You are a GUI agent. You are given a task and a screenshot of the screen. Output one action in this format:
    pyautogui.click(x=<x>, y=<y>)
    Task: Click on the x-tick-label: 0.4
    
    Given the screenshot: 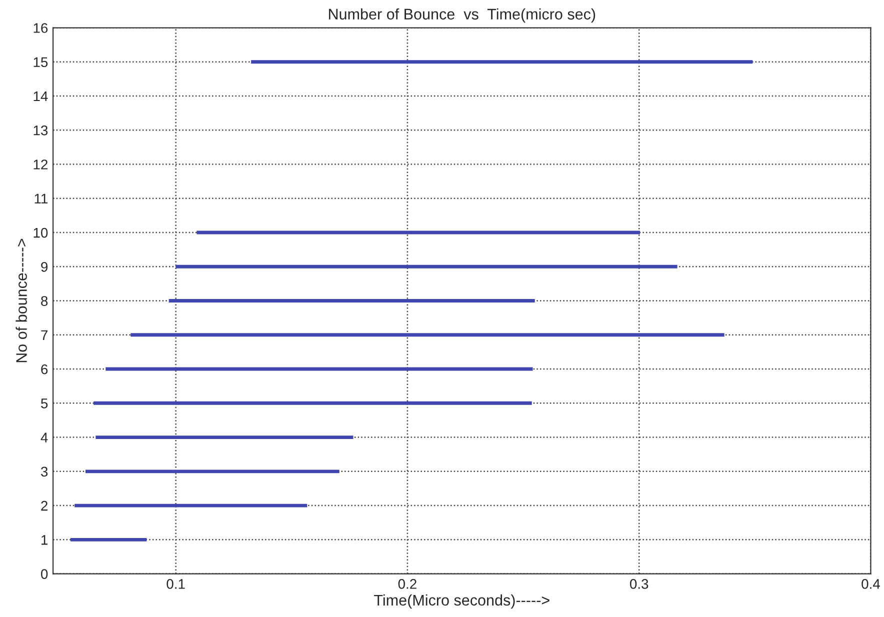 What is the action you would take?
    pyautogui.click(x=871, y=584)
    